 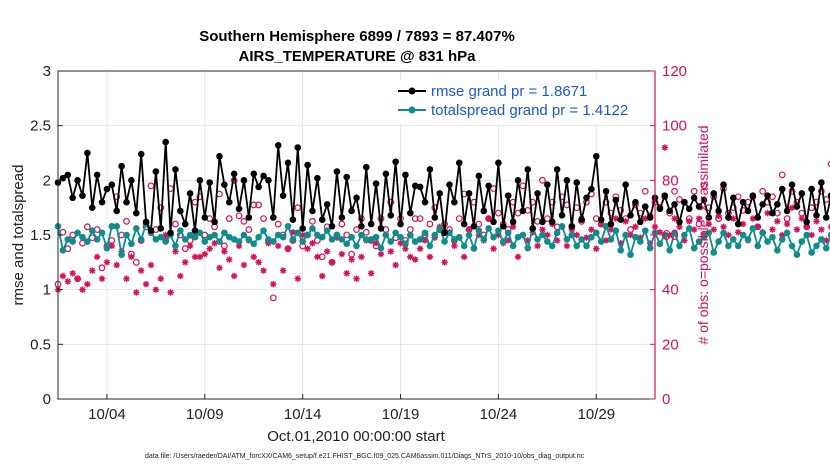 I want to click on legend-spread-label: totalspread grand pr = 1.4122, so click(x=529, y=110).